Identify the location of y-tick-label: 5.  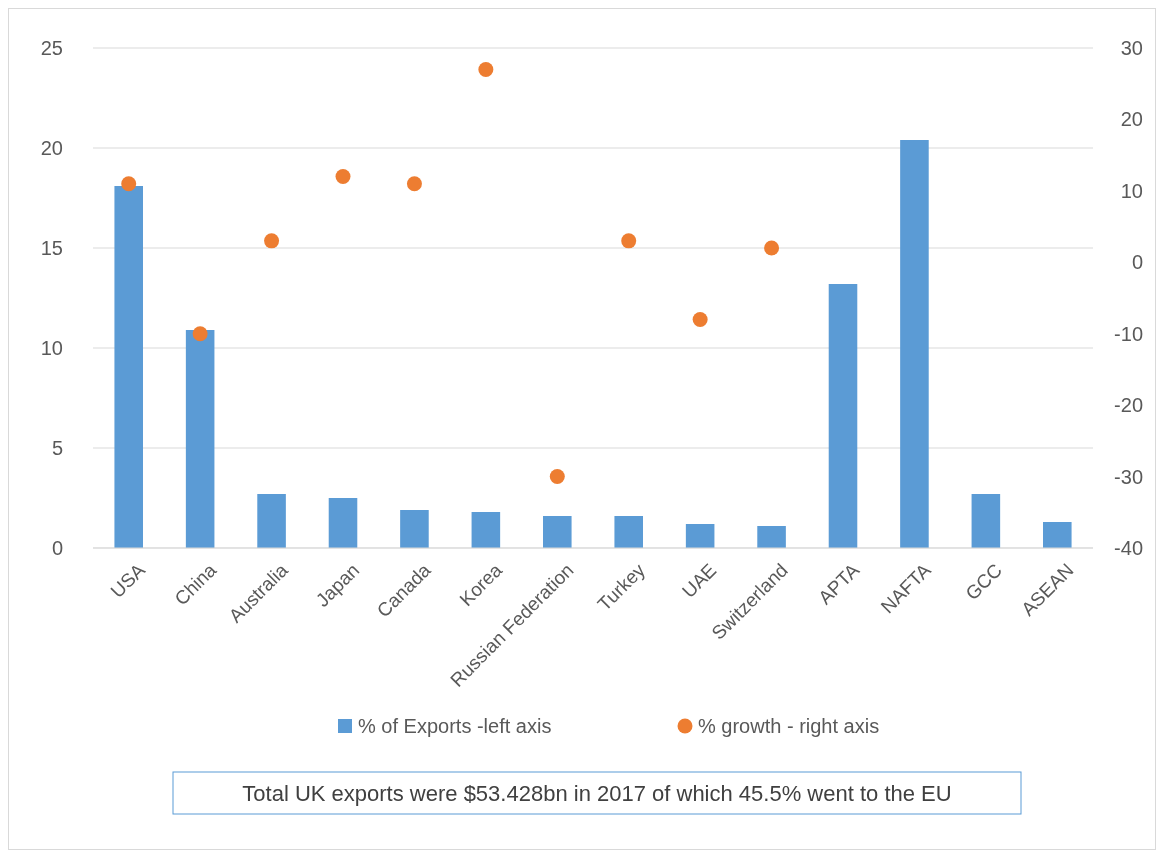
(57, 448).